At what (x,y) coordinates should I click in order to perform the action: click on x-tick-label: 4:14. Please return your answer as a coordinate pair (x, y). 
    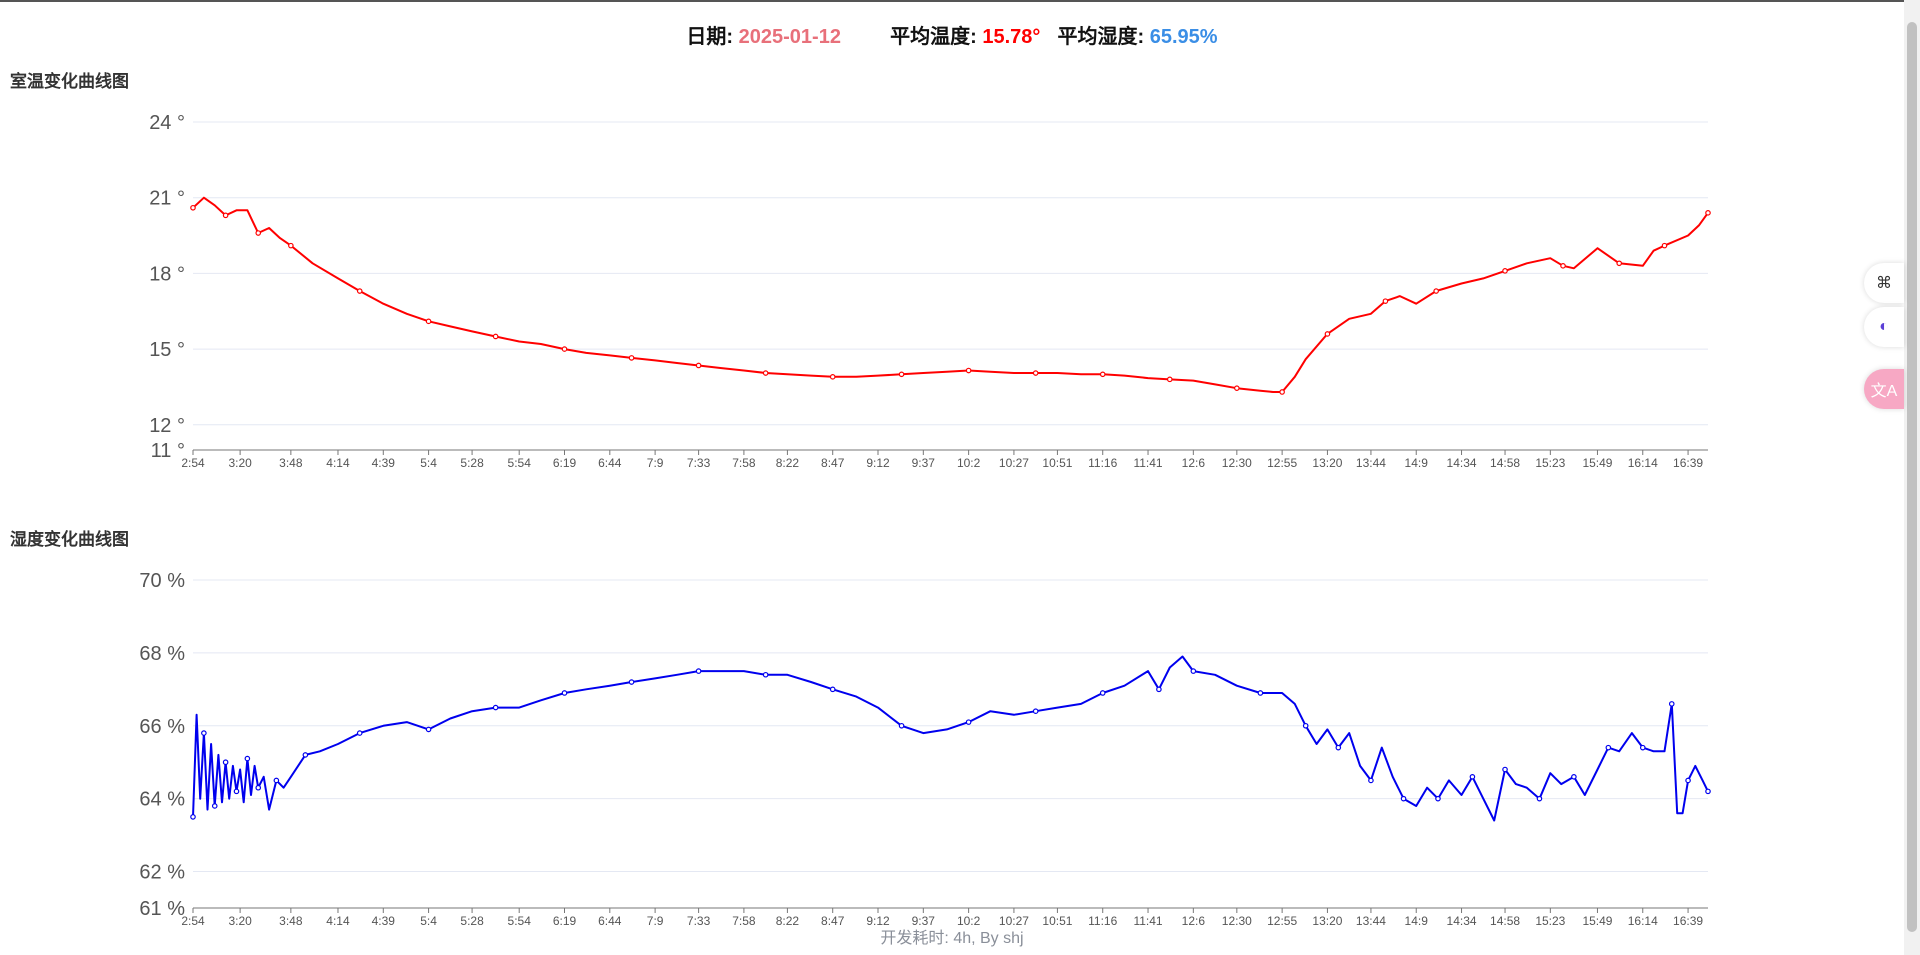
    Looking at the image, I should click on (338, 921).